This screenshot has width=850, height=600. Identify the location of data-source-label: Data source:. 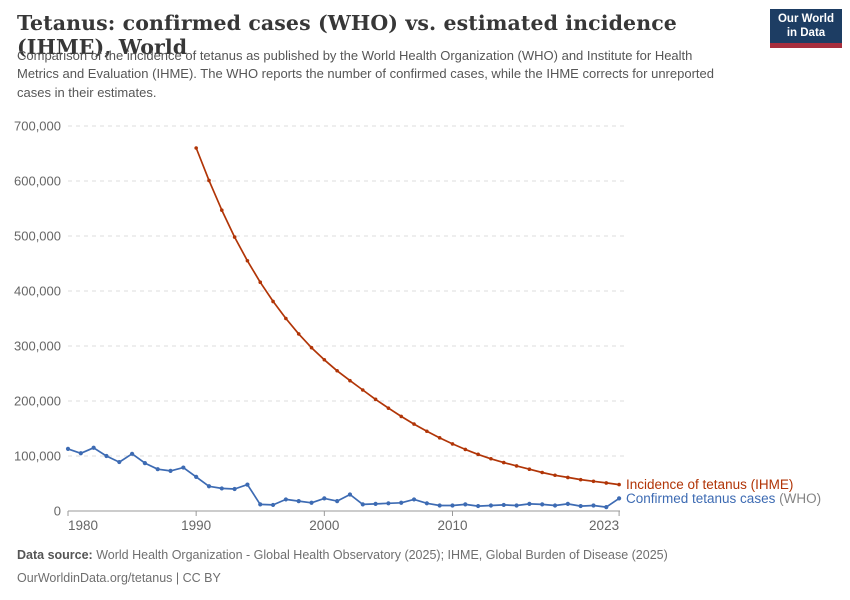
(55, 555).